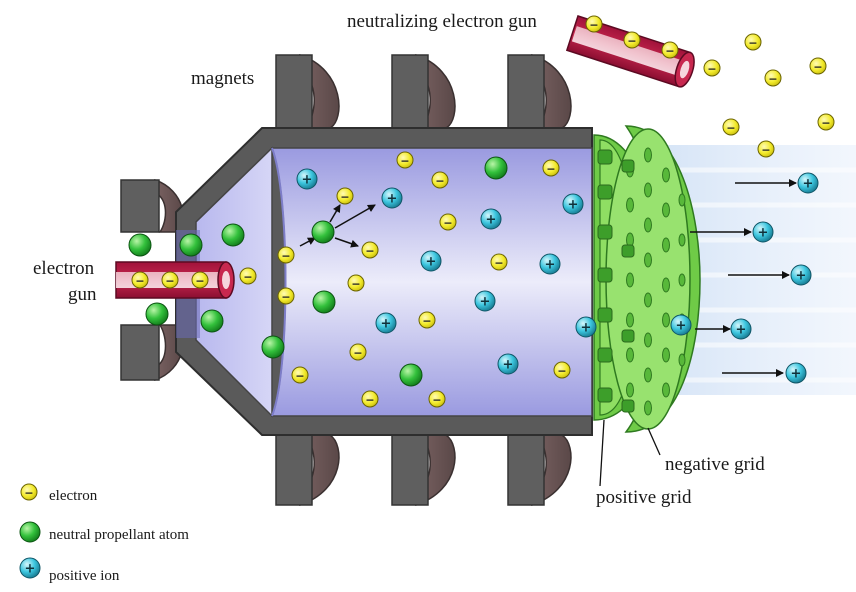 This screenshot has height=592, width=856. Describe the element at coordinates (423, 470) in the screenshot. I see `magnets-bottom` at that location.